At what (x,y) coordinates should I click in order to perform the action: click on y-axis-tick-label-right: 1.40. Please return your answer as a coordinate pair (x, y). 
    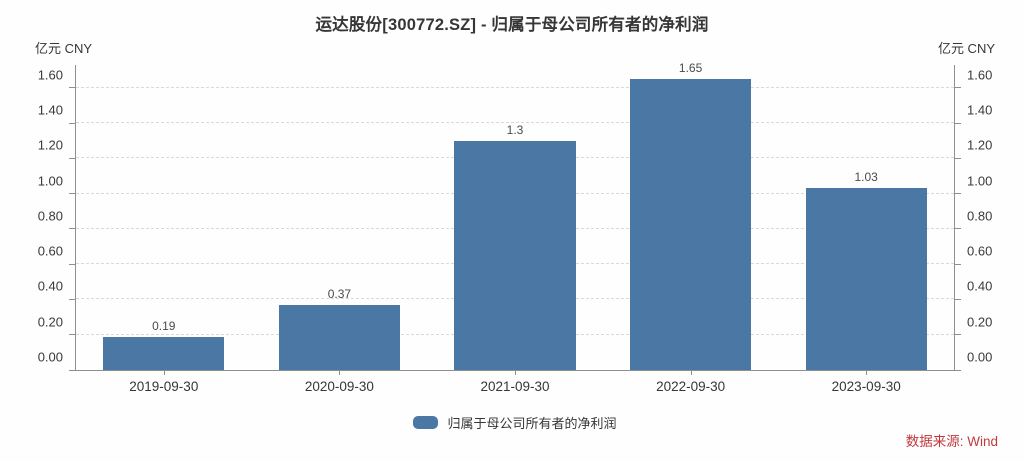
    Looking at the image, I should click on (980, 110).